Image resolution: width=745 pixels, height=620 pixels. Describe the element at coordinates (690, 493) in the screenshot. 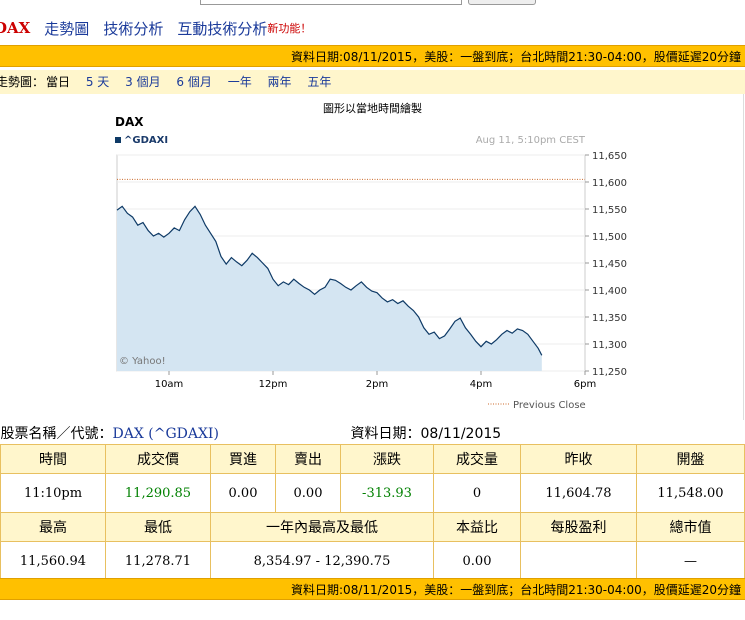

I see `value-open: 11,548.00` at that location.